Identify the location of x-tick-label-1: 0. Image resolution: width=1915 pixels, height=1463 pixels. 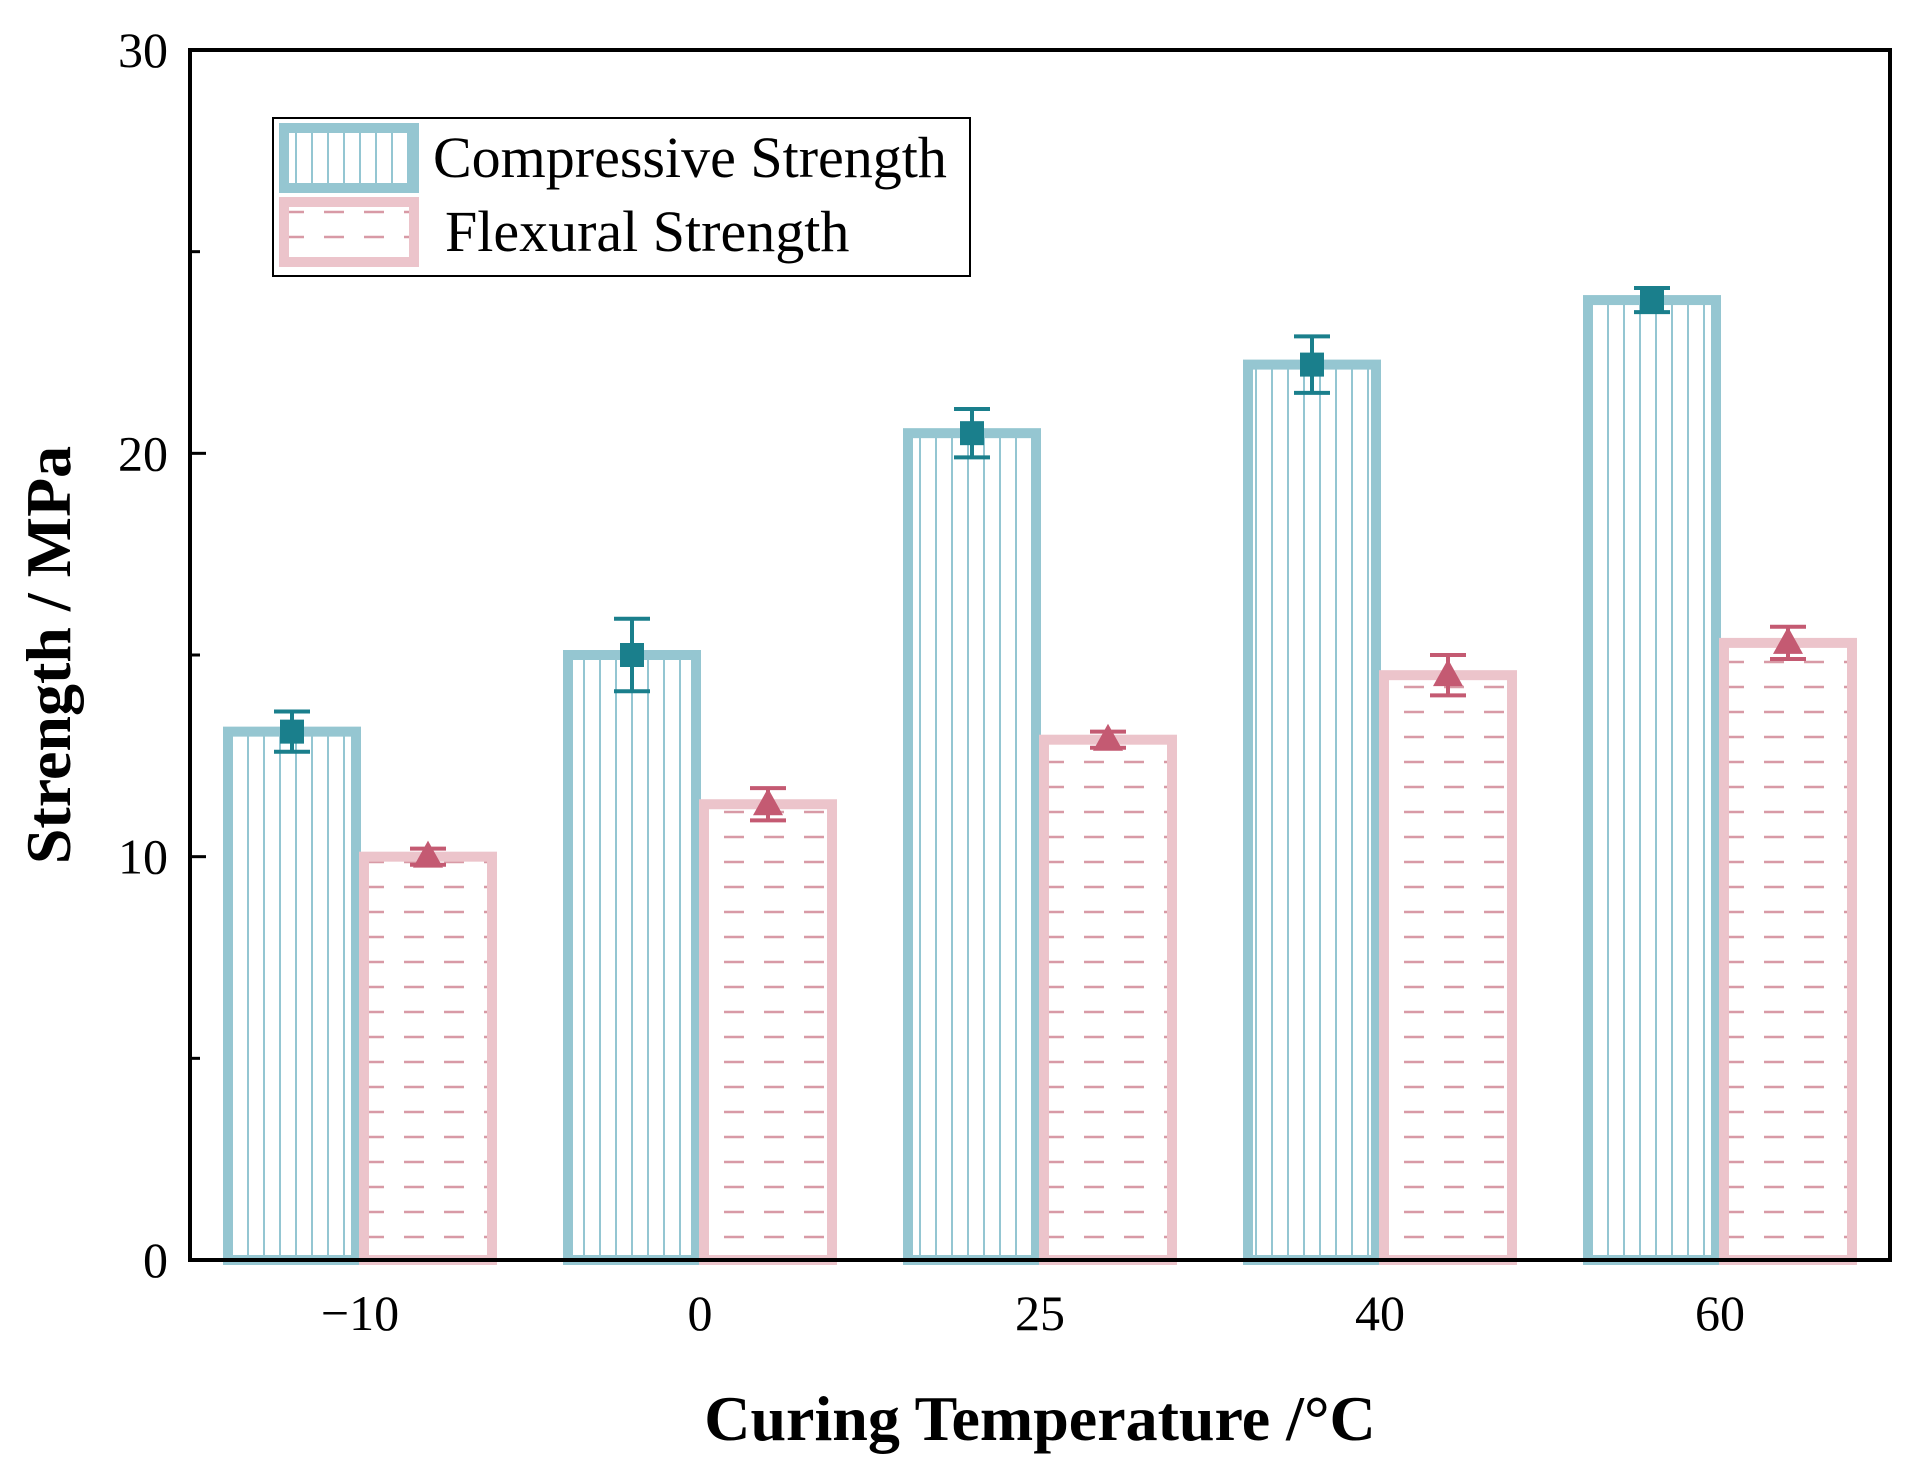
(700, 1313).